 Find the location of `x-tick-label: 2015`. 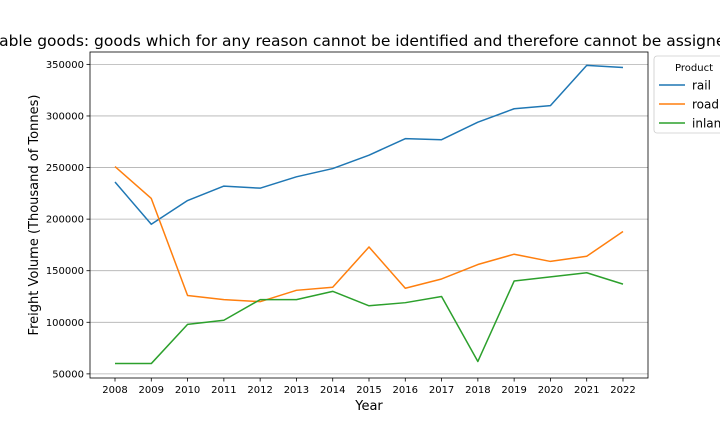

x-tick-label: 2015 is located at coordinates (368, 390).